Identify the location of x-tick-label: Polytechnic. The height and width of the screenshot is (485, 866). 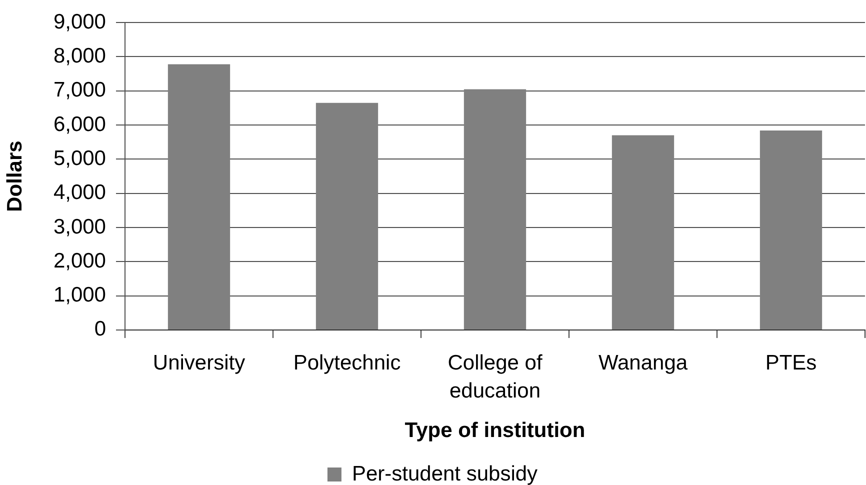
(347, 363).